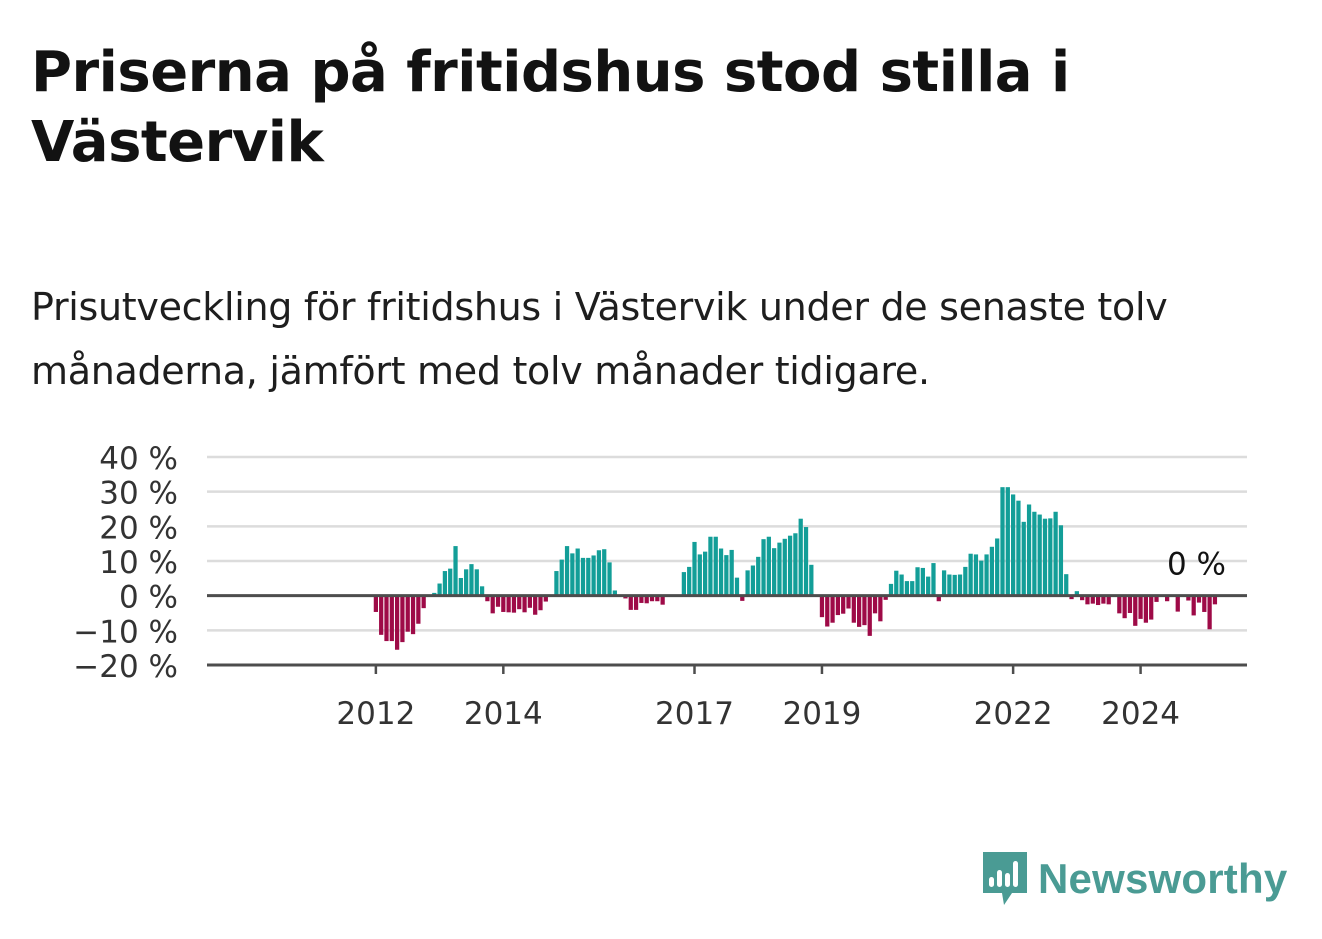 Image resolution: width=1322 pixels, height=939 pixels. Describe the element at coordinates (375, 714) in the screenshot. I see `x-tick-label: 2012` at that location.